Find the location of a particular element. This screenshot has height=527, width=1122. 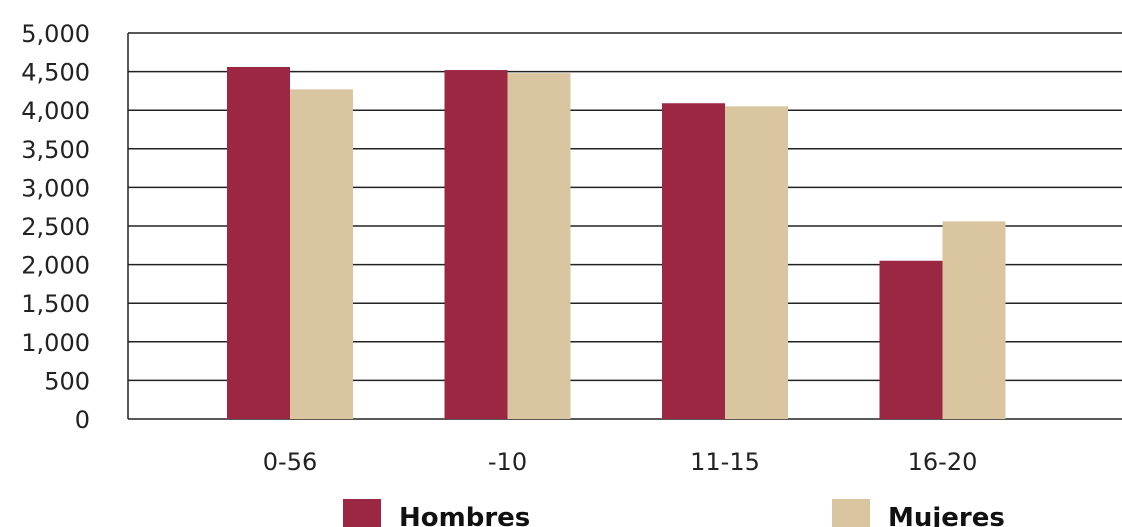

y-tick-label: 500 is located at coordinates (67, 381).